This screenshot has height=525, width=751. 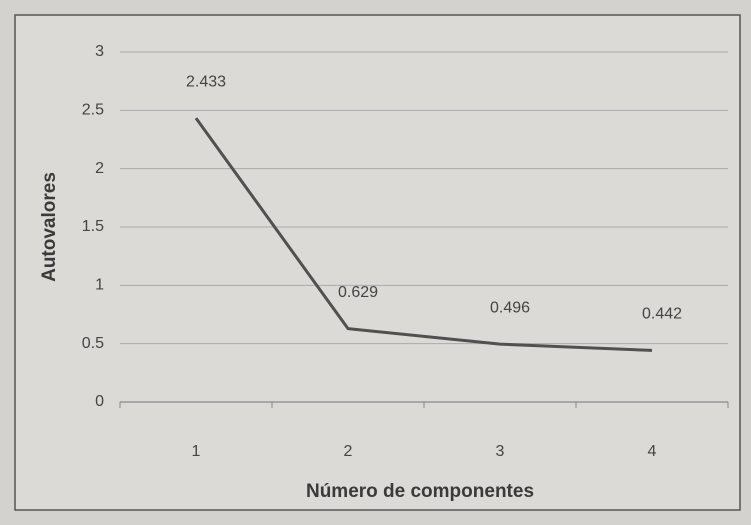 I want to click on y-tick-label: 0, so click(x=99, y=401).